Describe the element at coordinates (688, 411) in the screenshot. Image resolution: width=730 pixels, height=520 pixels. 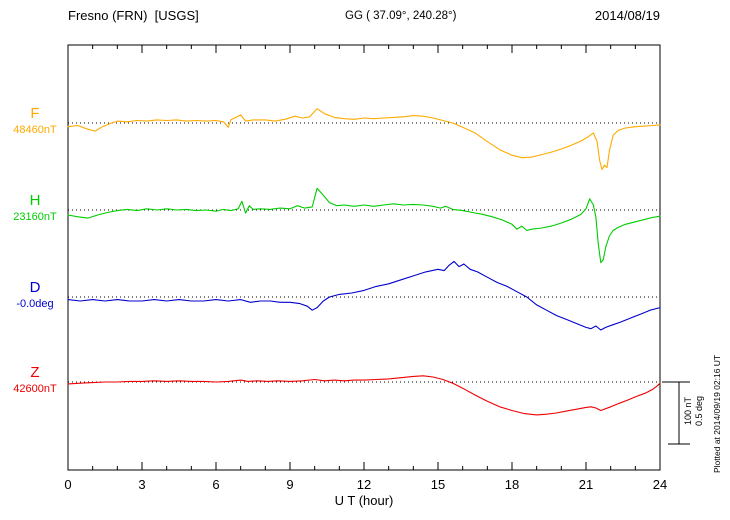
I see `scale-bar-nt-label: 100 nT` at that location.